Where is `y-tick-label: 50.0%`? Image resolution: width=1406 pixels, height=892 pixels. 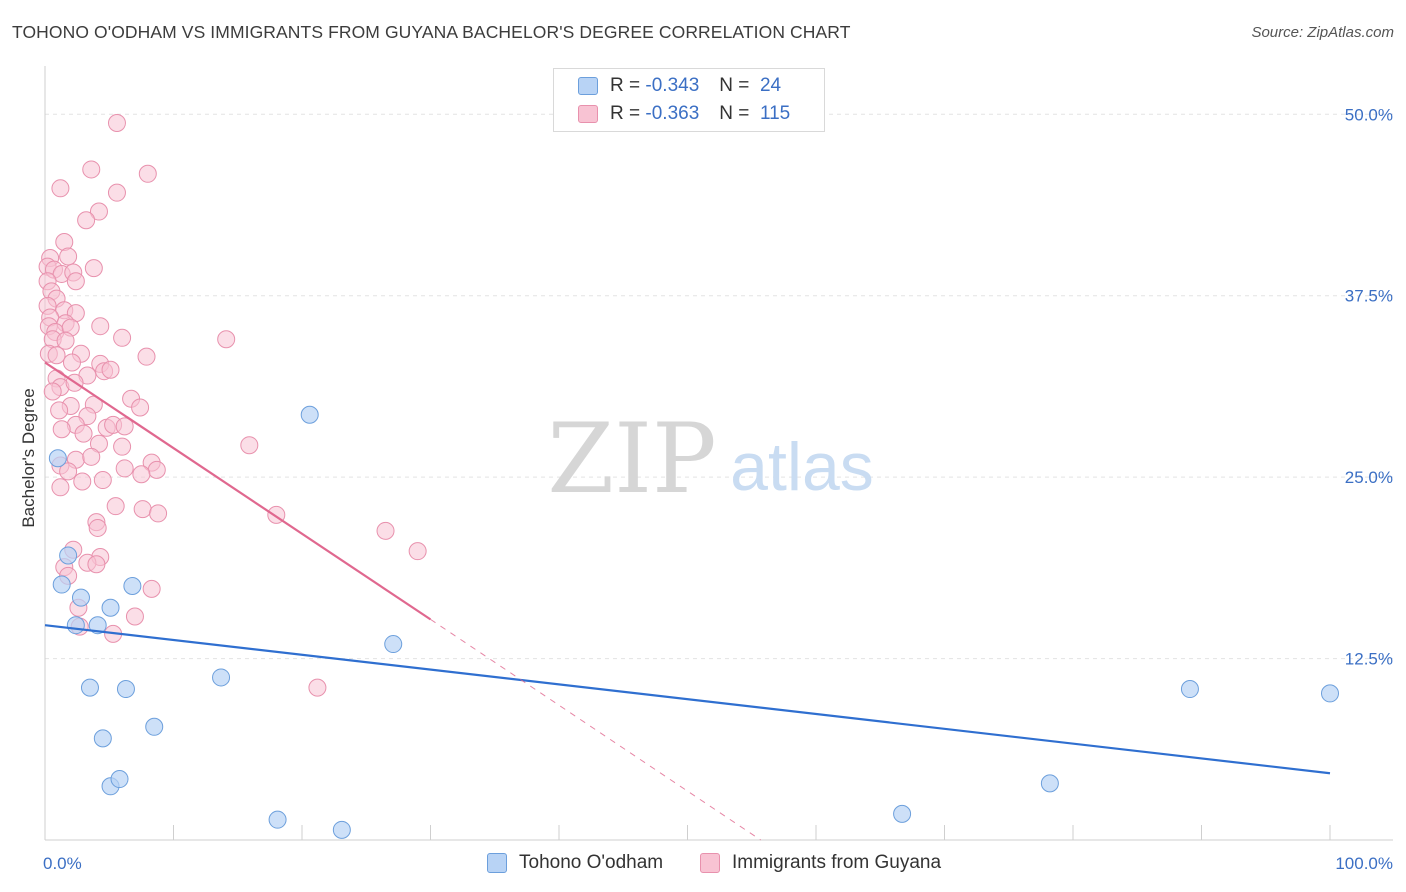 y-tick-label: 50.0% is located at coordinates (1369, 114).